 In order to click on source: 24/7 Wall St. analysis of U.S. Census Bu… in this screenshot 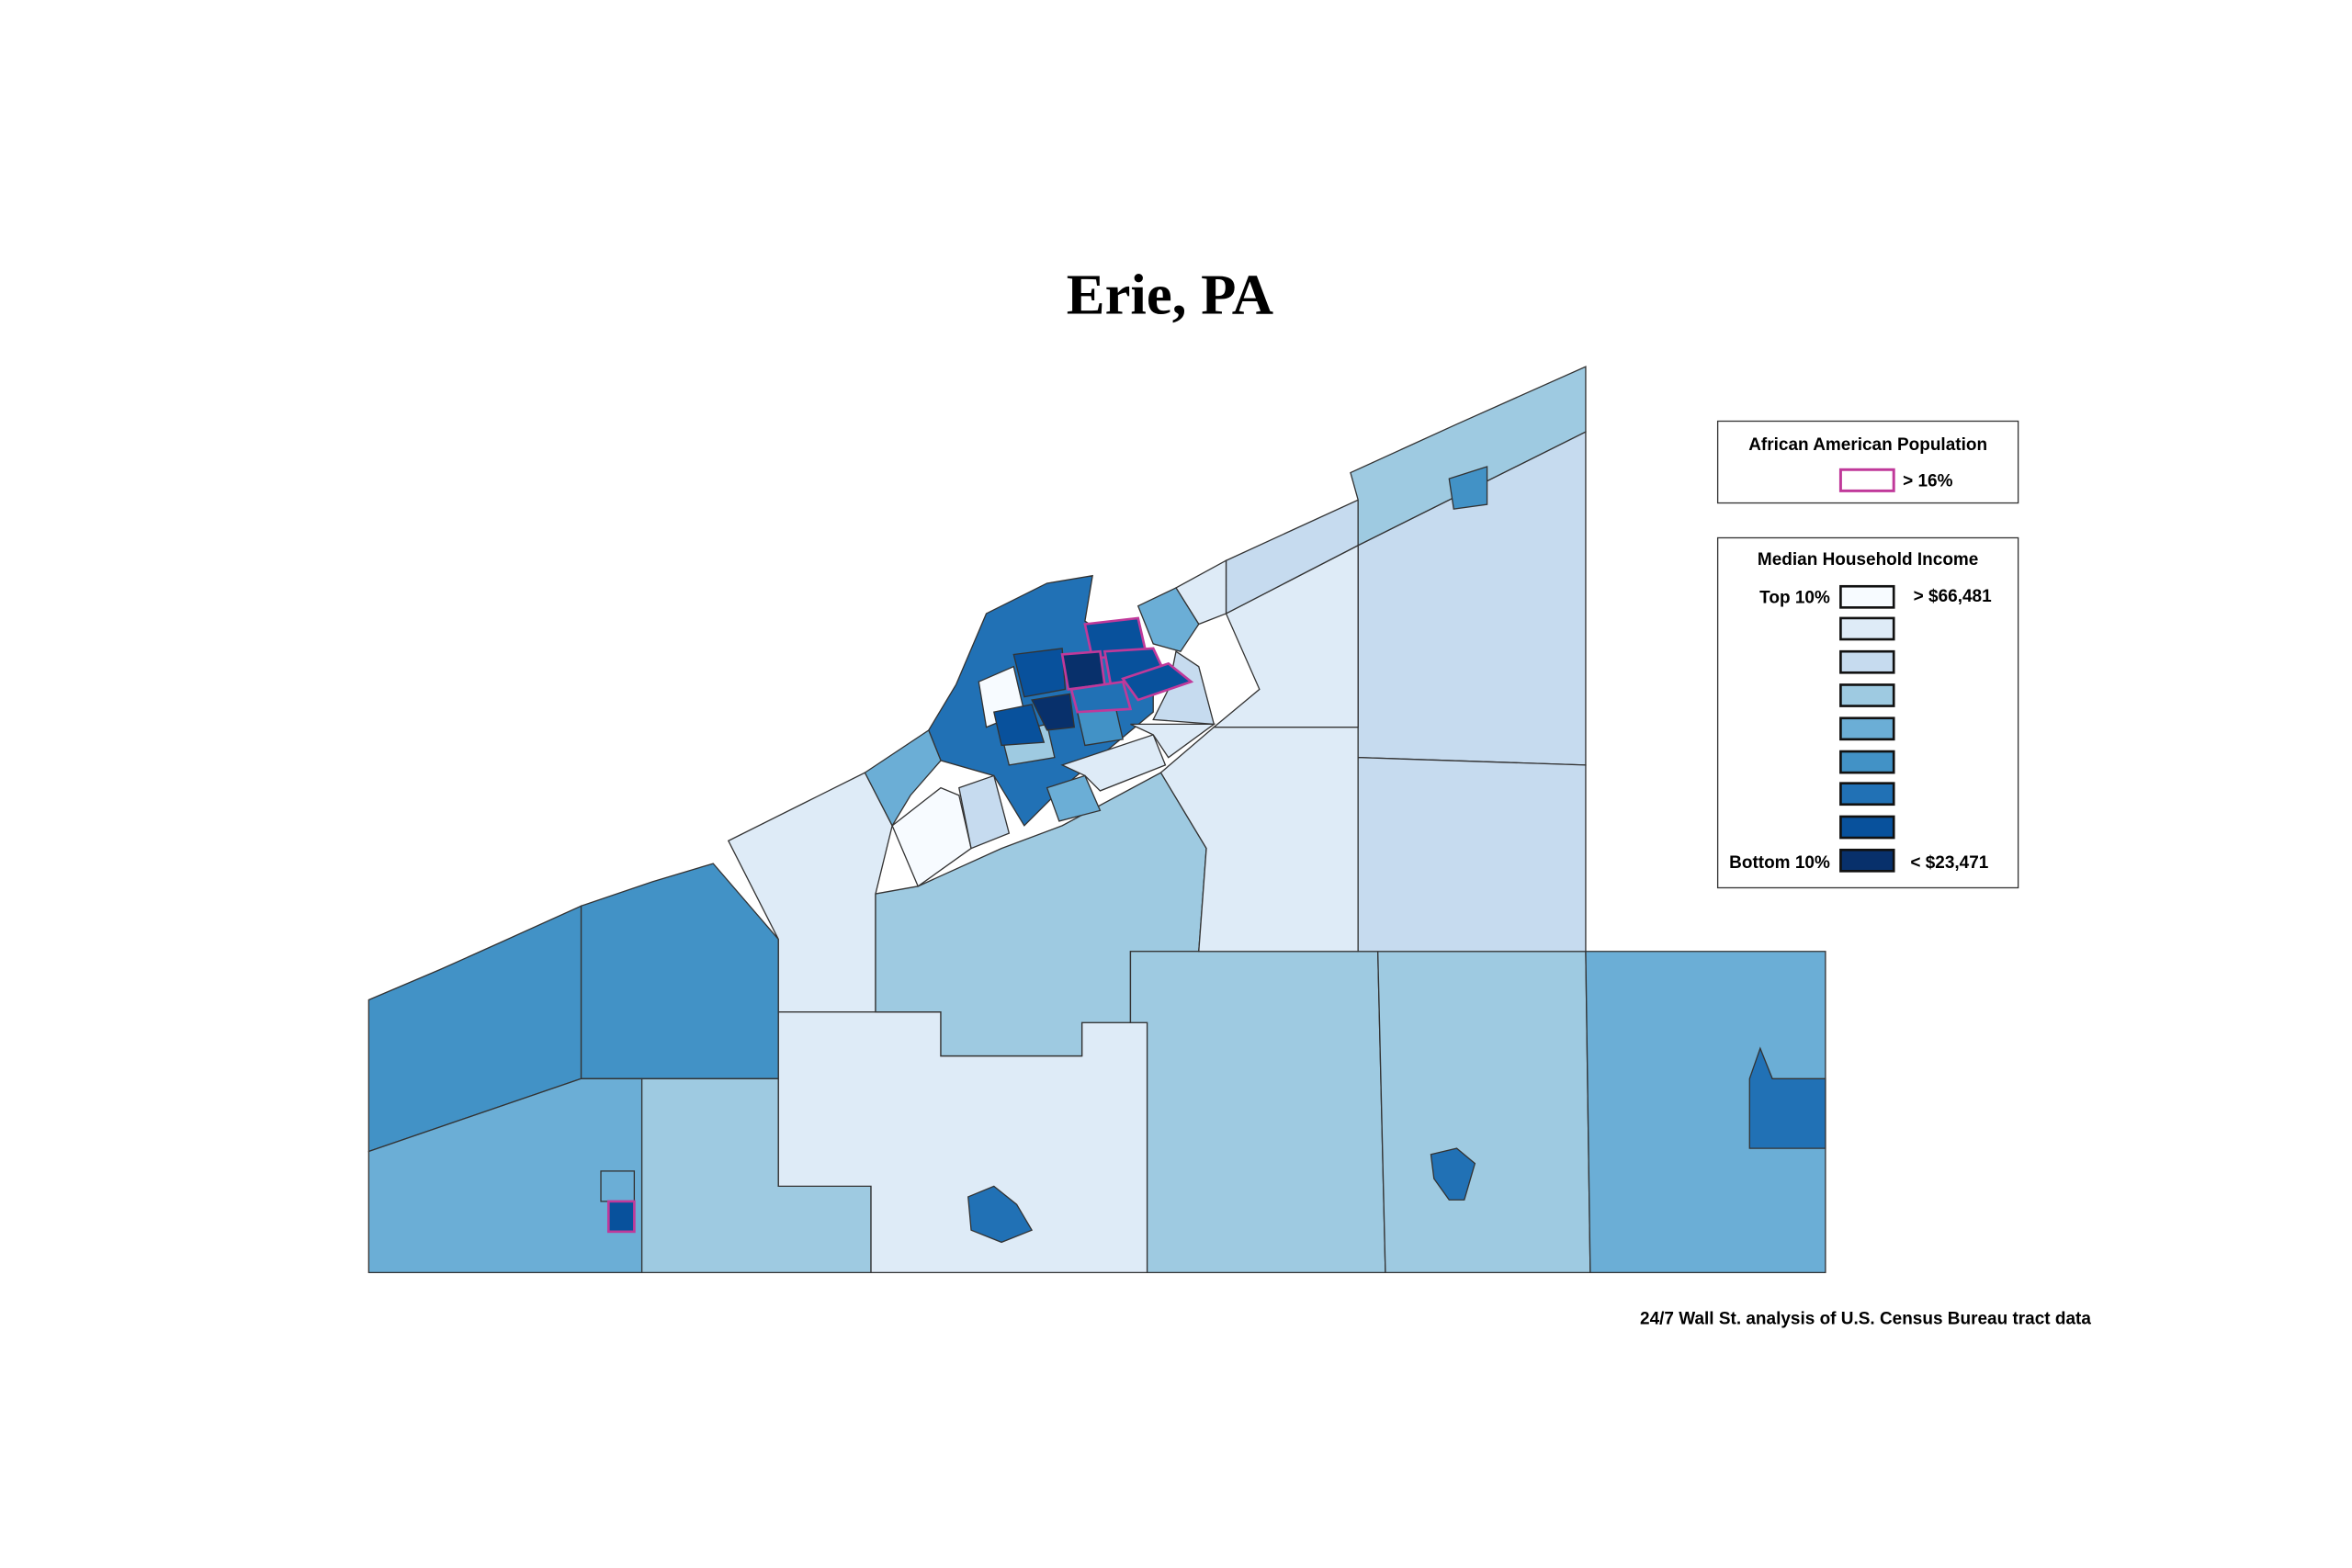, I will do `click(1865, 1318)`.